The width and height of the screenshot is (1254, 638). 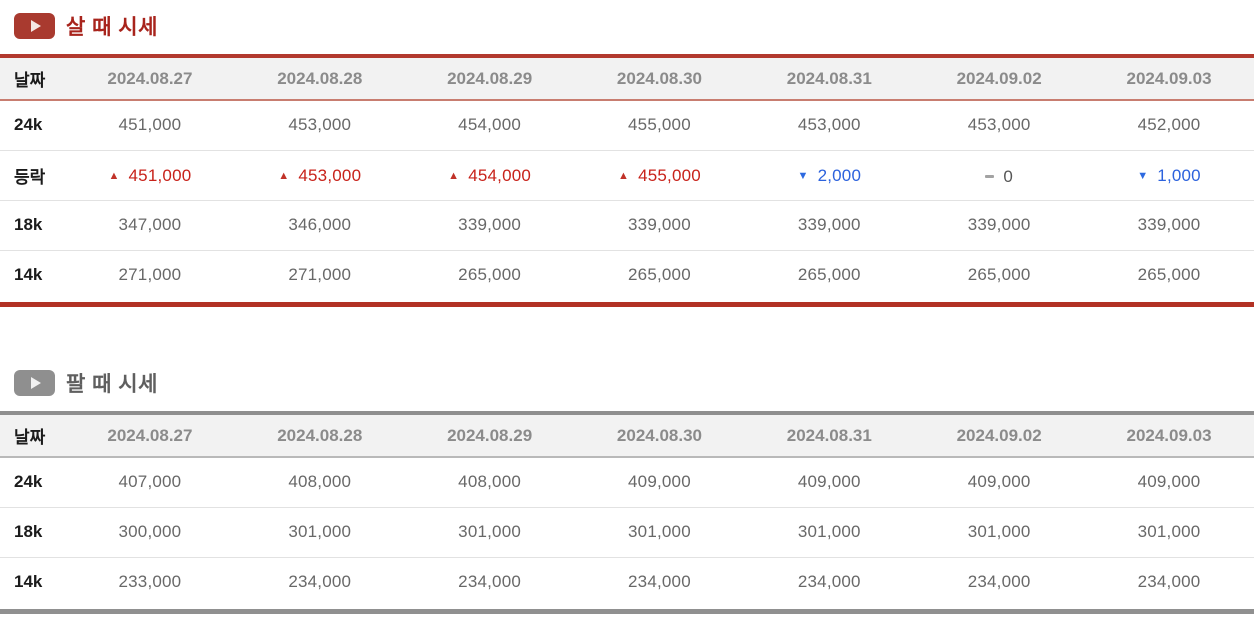 What do you see at coordinates (150, 531) in the screenshot?
I see `price-cell: 300,000` at bounding box center [150, 531].